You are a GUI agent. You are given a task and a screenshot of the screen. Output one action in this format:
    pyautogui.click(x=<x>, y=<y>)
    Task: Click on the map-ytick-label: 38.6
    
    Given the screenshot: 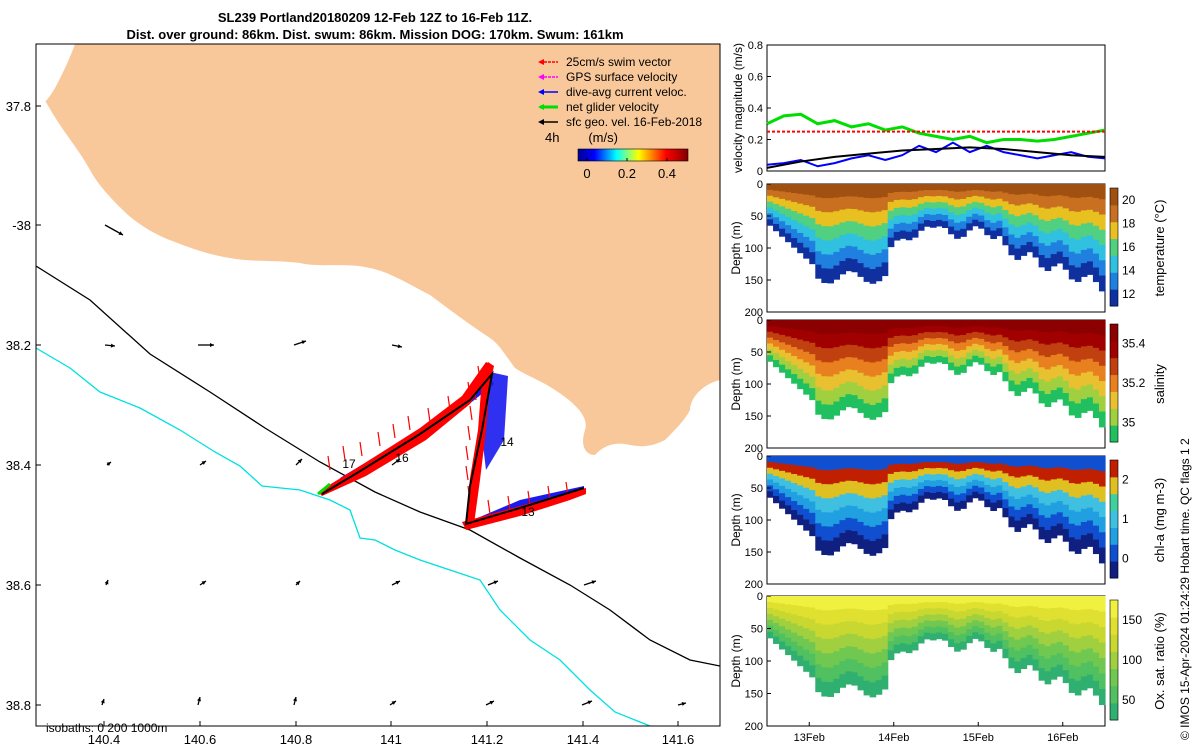 What is the action you would take?
    pyautogui.click(x=18, y=585)
    